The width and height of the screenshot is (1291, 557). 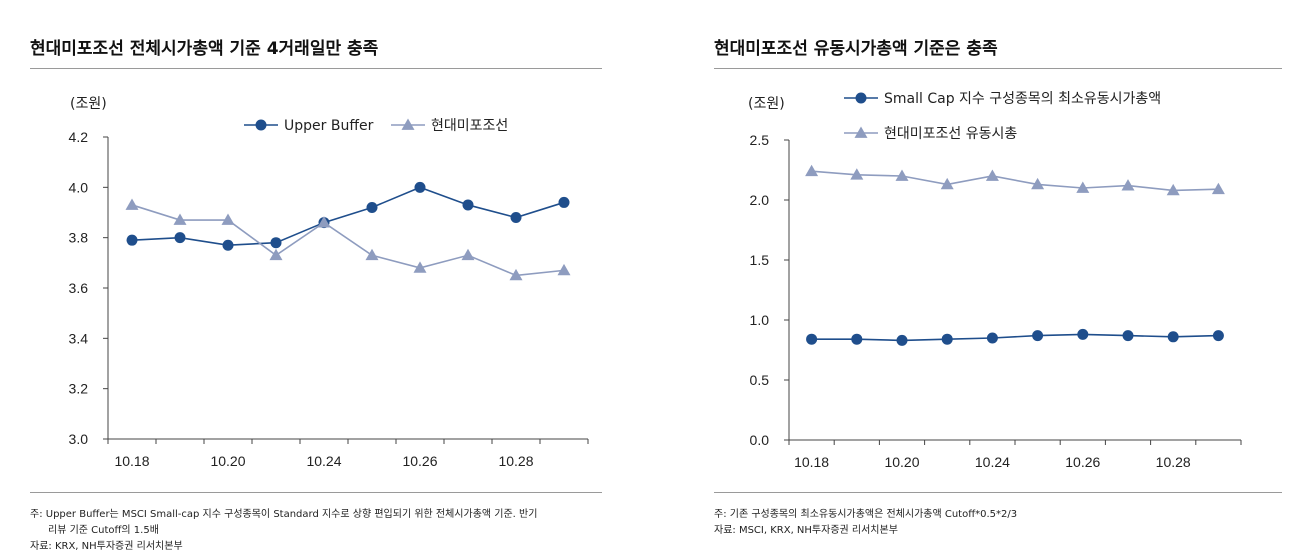 What do you see at coordinates (760, 380) in the screenshot?
I see `y-tick-label: 0.5` at bounding box center [760, 380].